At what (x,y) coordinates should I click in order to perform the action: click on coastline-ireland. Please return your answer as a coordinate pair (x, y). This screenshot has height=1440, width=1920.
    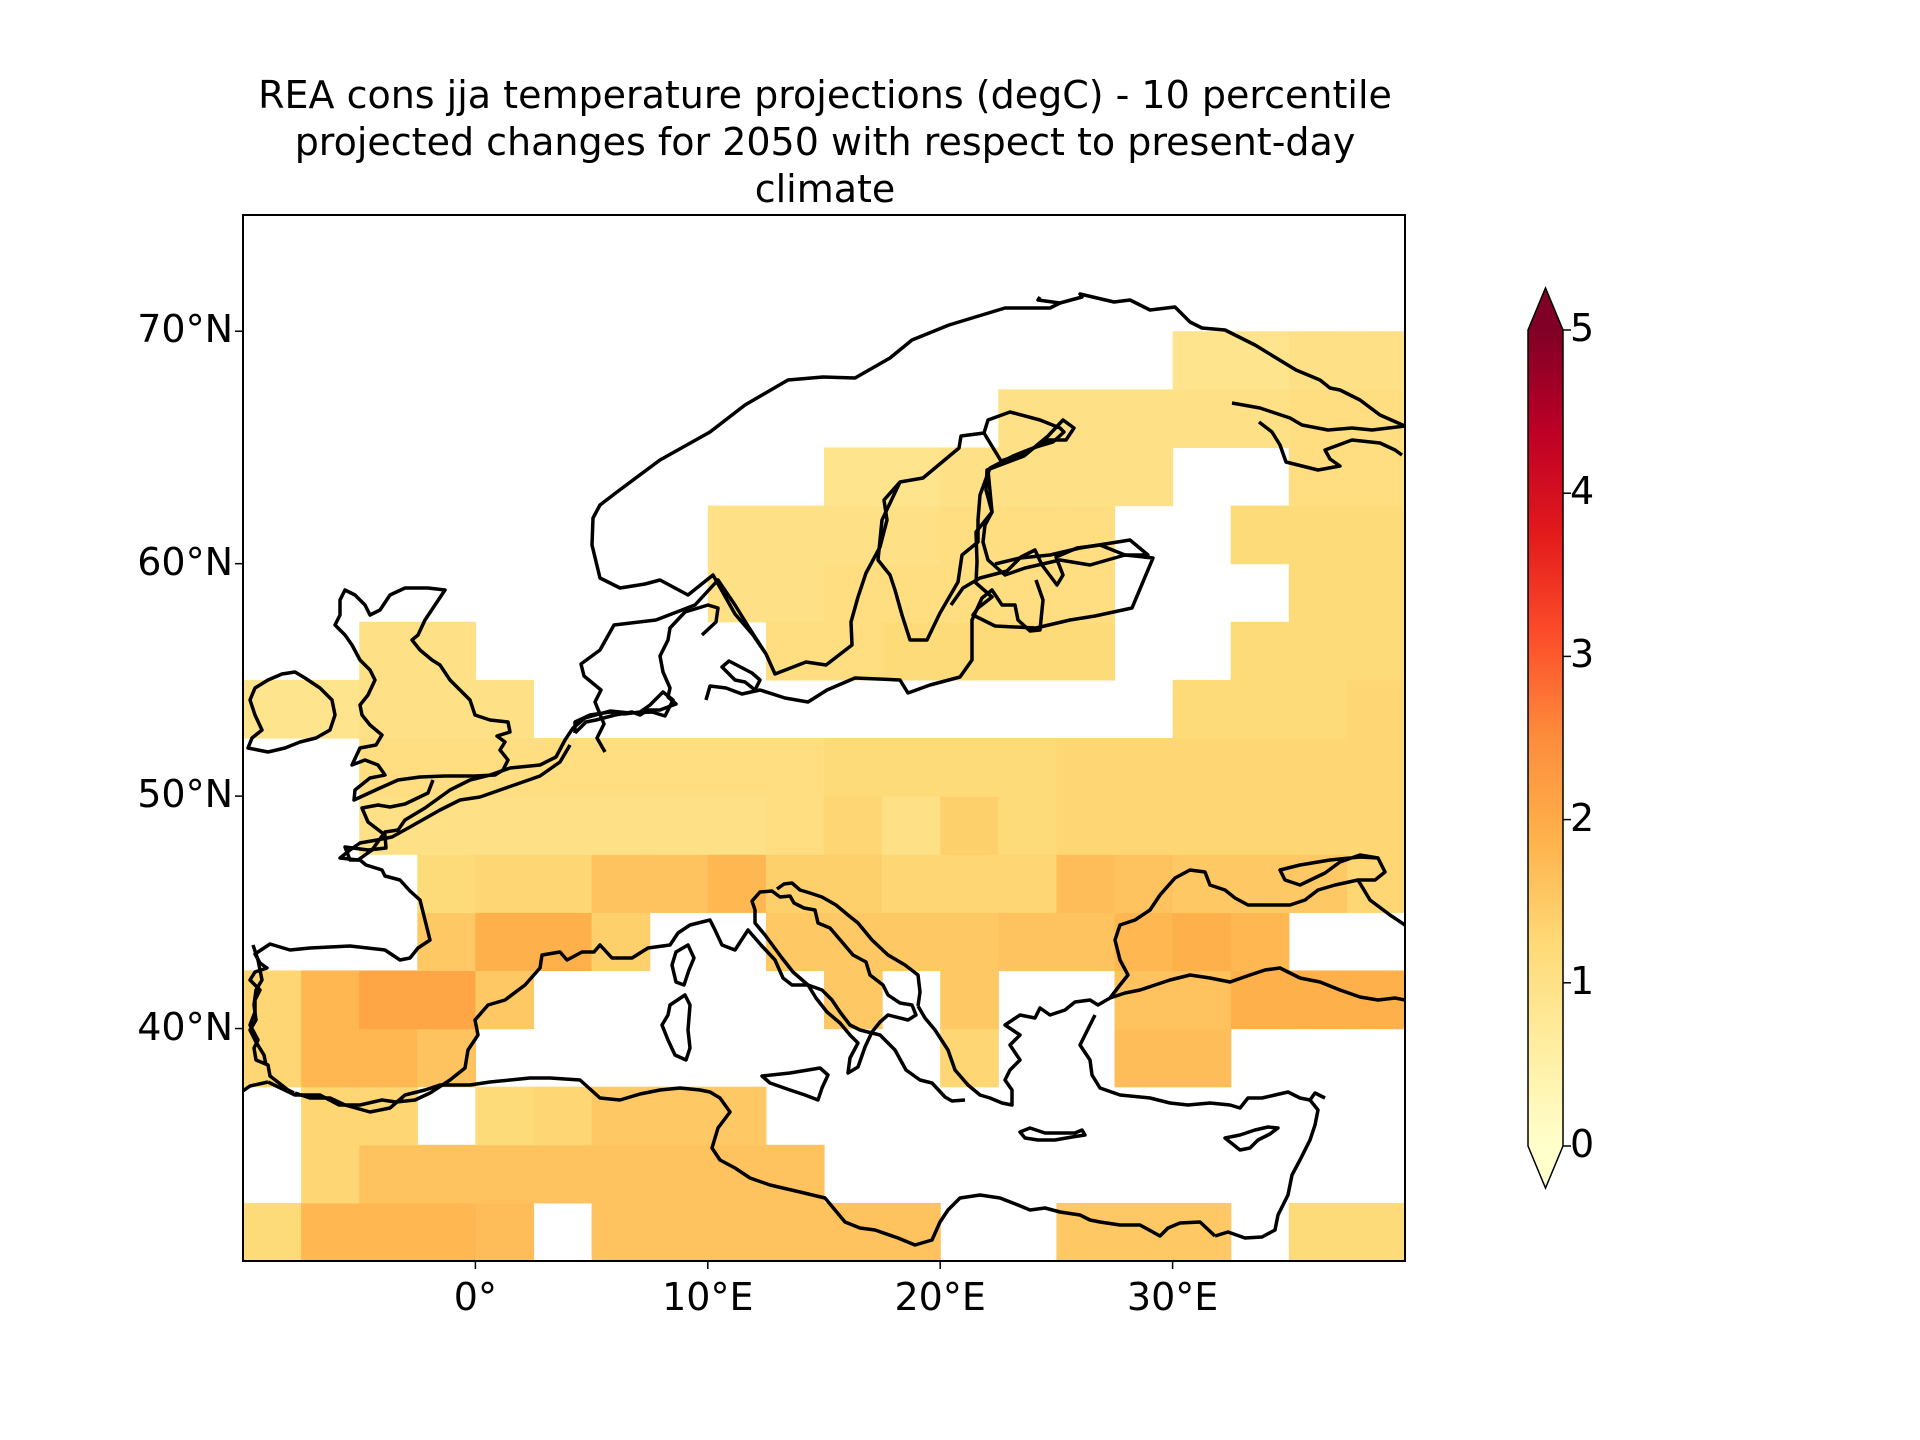
    Looking at the image, I should click on (291, 712).